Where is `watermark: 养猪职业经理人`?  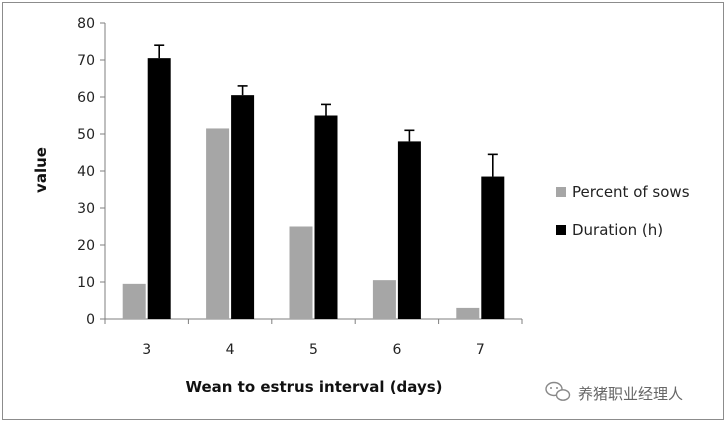 watermark: 养猪职业经理人 is located at coordinates (614, 392).